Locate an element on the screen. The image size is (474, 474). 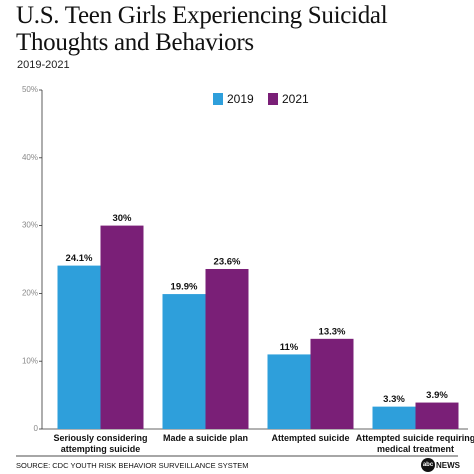
value-label: 24.1% is located at coordinates (79, 258).